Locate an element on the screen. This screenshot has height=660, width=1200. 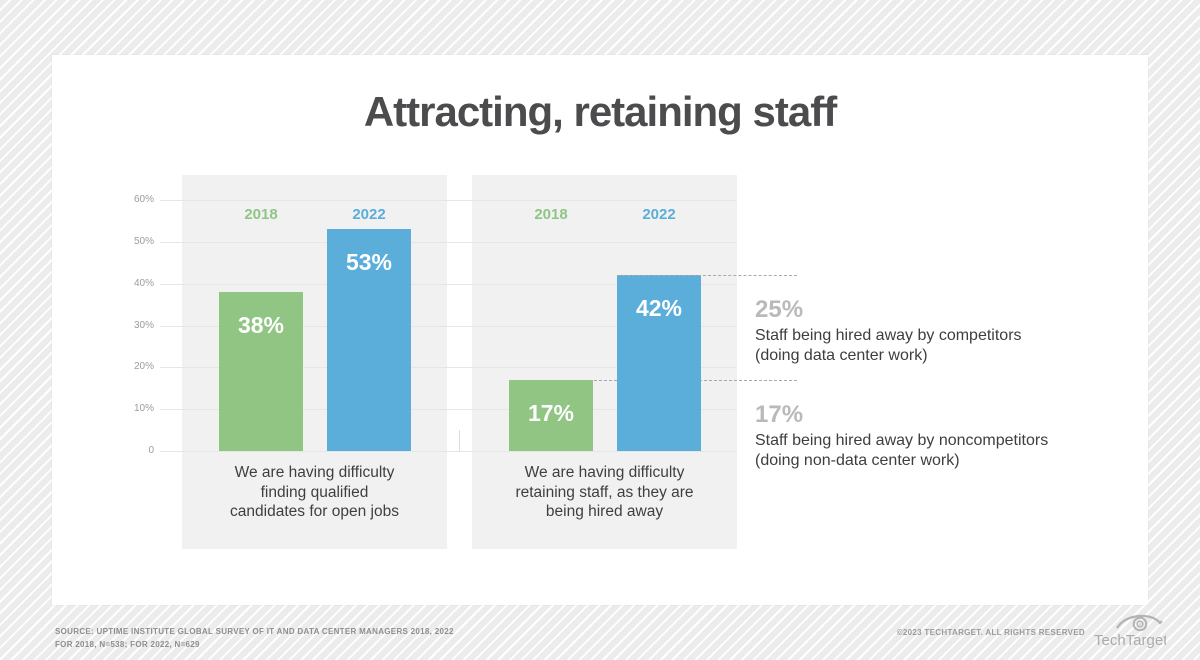
logo-text: TechTarget is located at coordinates (1130, 640).